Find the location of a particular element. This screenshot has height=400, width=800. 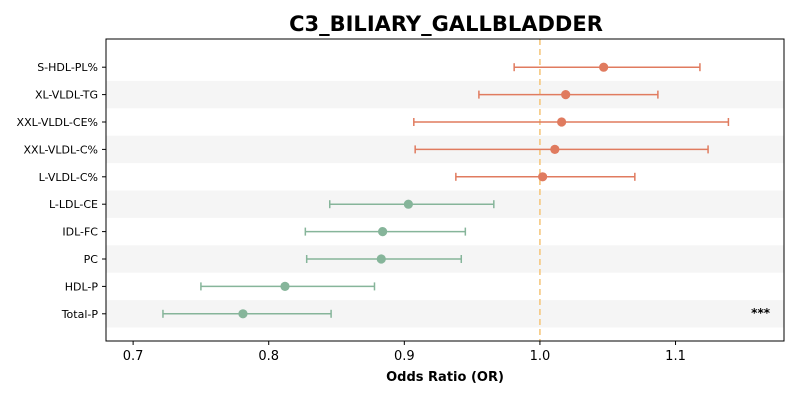

row-band is located at coordinates (445, 94).